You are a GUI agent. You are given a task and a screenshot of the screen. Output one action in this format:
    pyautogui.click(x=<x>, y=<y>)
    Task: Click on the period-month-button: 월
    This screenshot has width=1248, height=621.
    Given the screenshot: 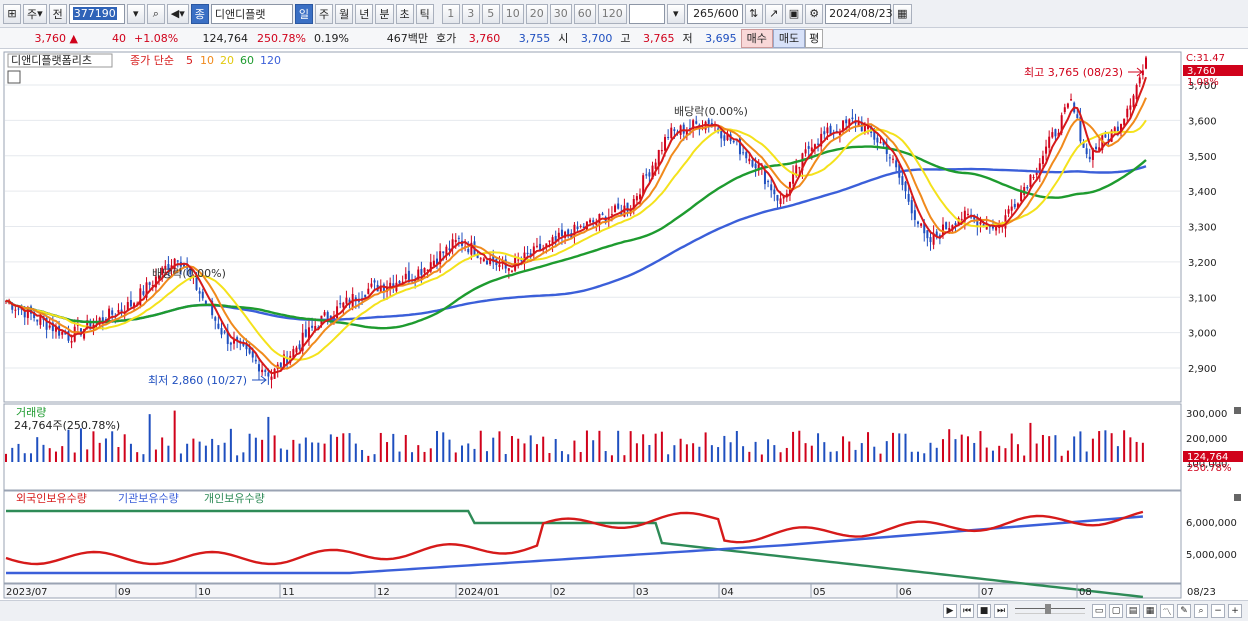 What is the action you would take?
    pyautogui.click(x=344, y=13)
    